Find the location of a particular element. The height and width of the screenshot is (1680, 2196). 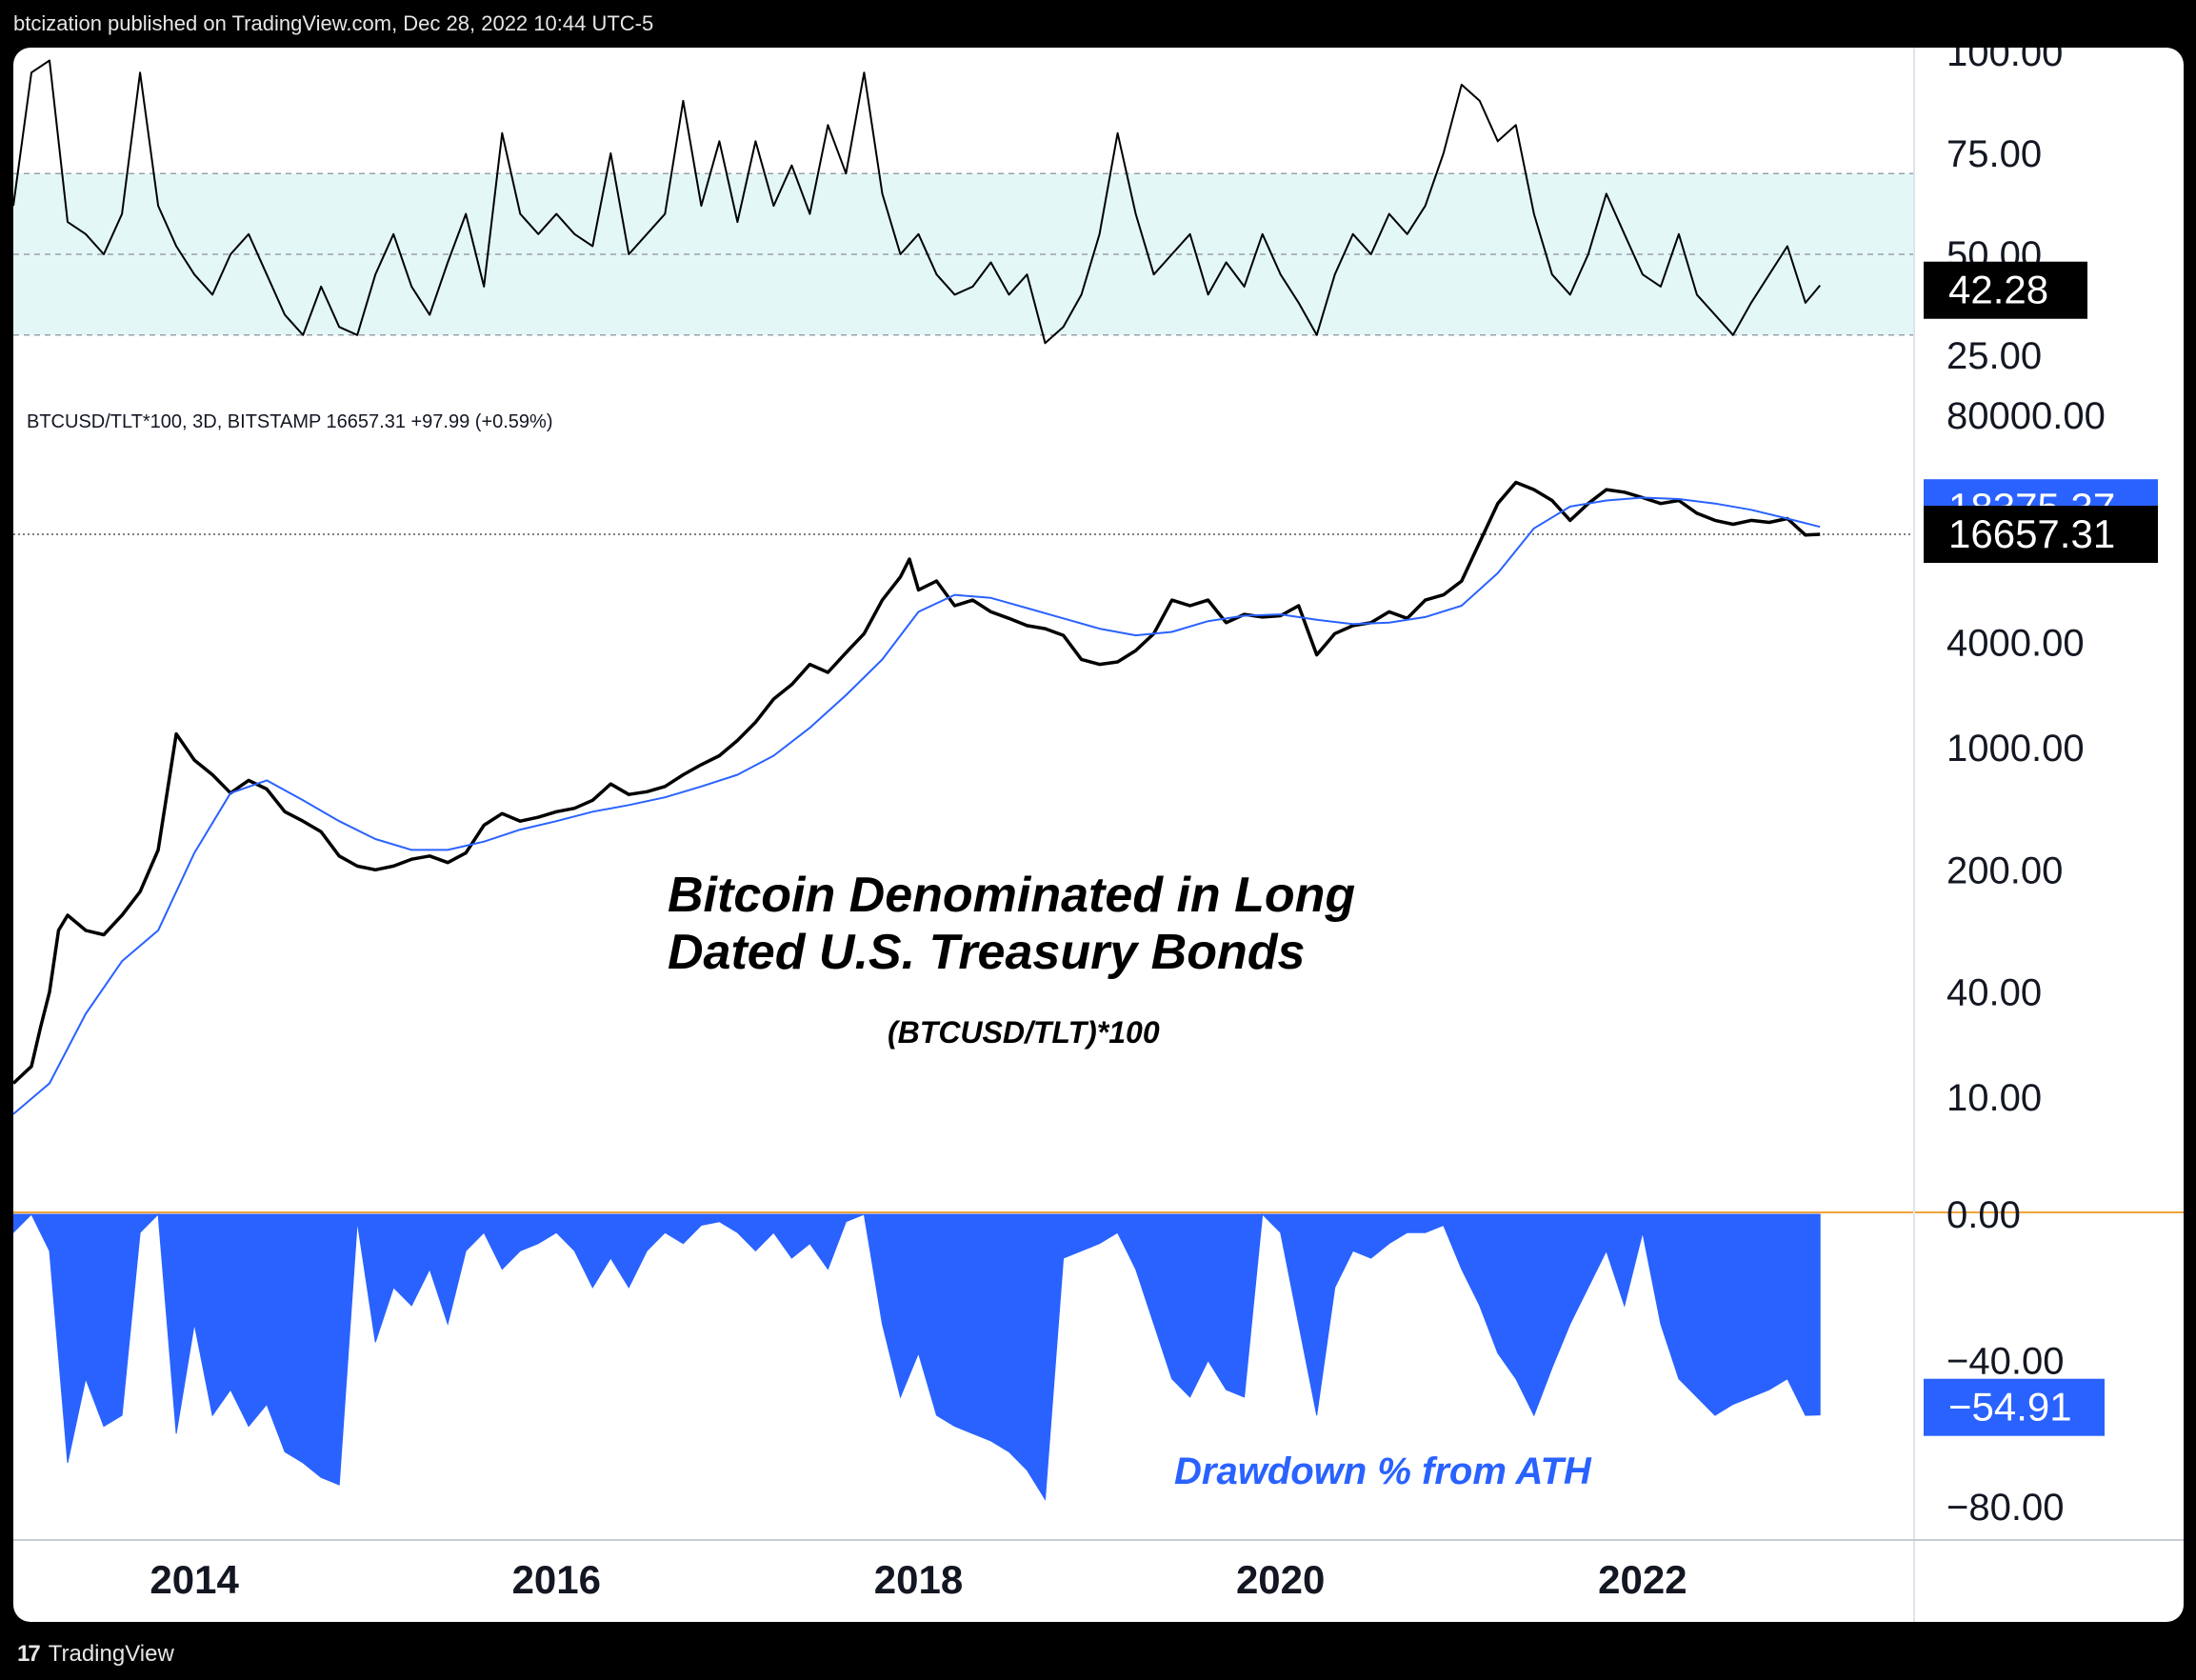

time-tick-label: 2022 is located at coordinates (1642, 1579).